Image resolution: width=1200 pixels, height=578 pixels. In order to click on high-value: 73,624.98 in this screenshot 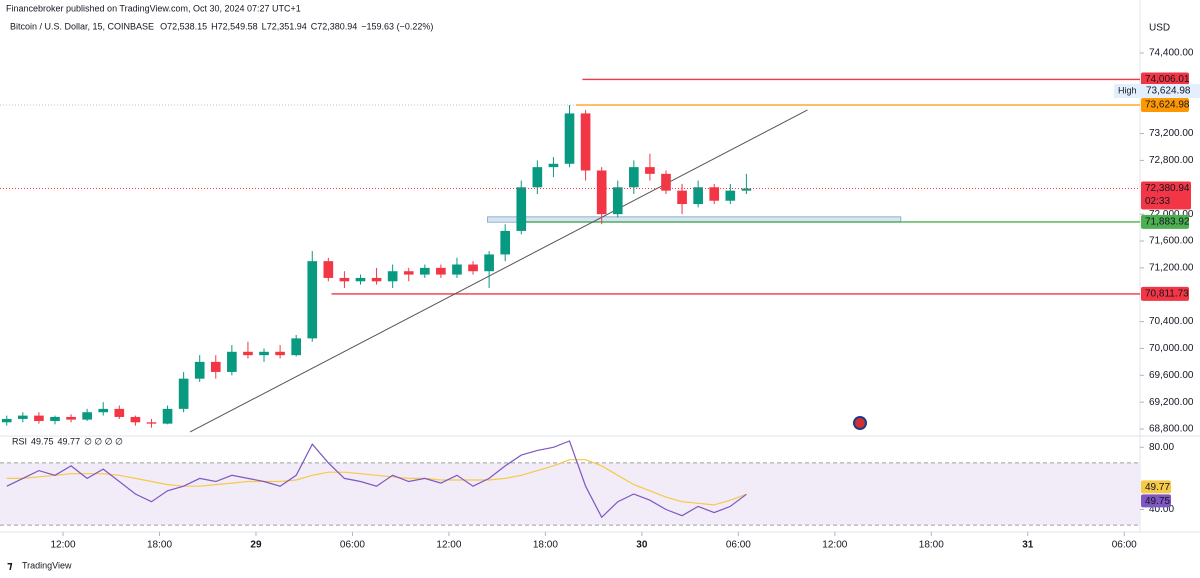, I will do `click(1168, 91)`.